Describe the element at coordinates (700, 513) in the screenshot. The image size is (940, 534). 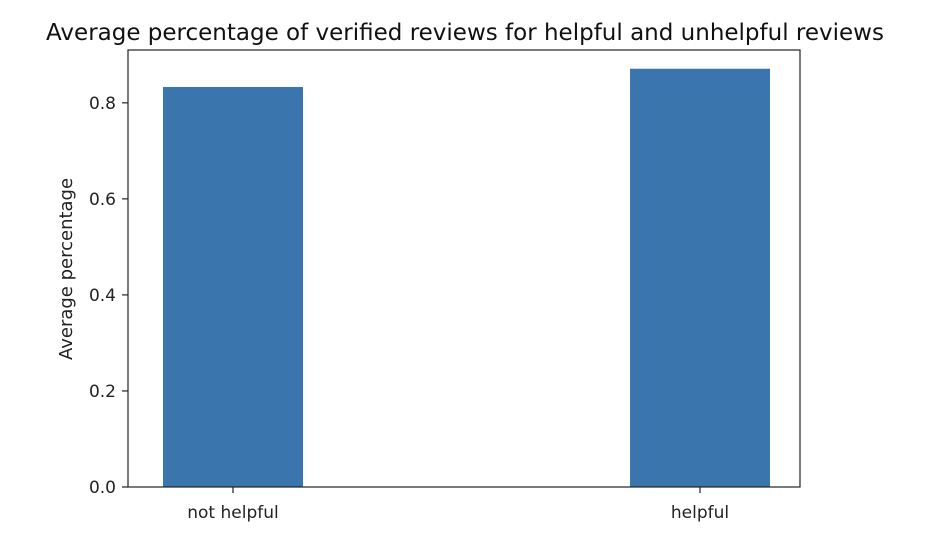
I see `x-tick-label: helpful` at that location.